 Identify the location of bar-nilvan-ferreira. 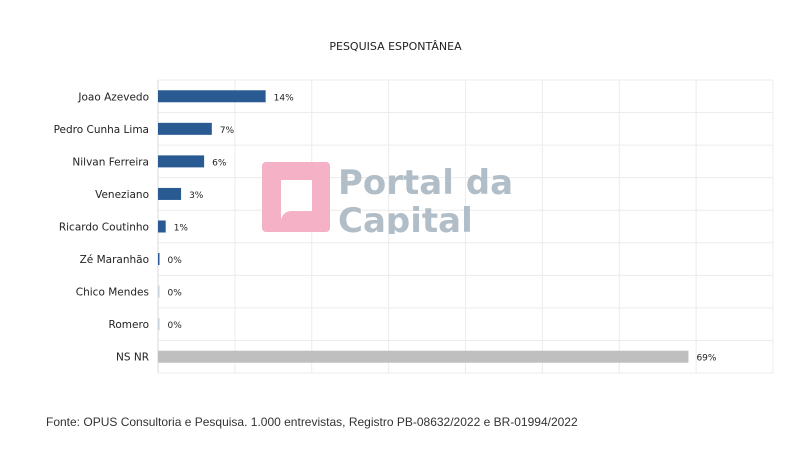
(181, 161).